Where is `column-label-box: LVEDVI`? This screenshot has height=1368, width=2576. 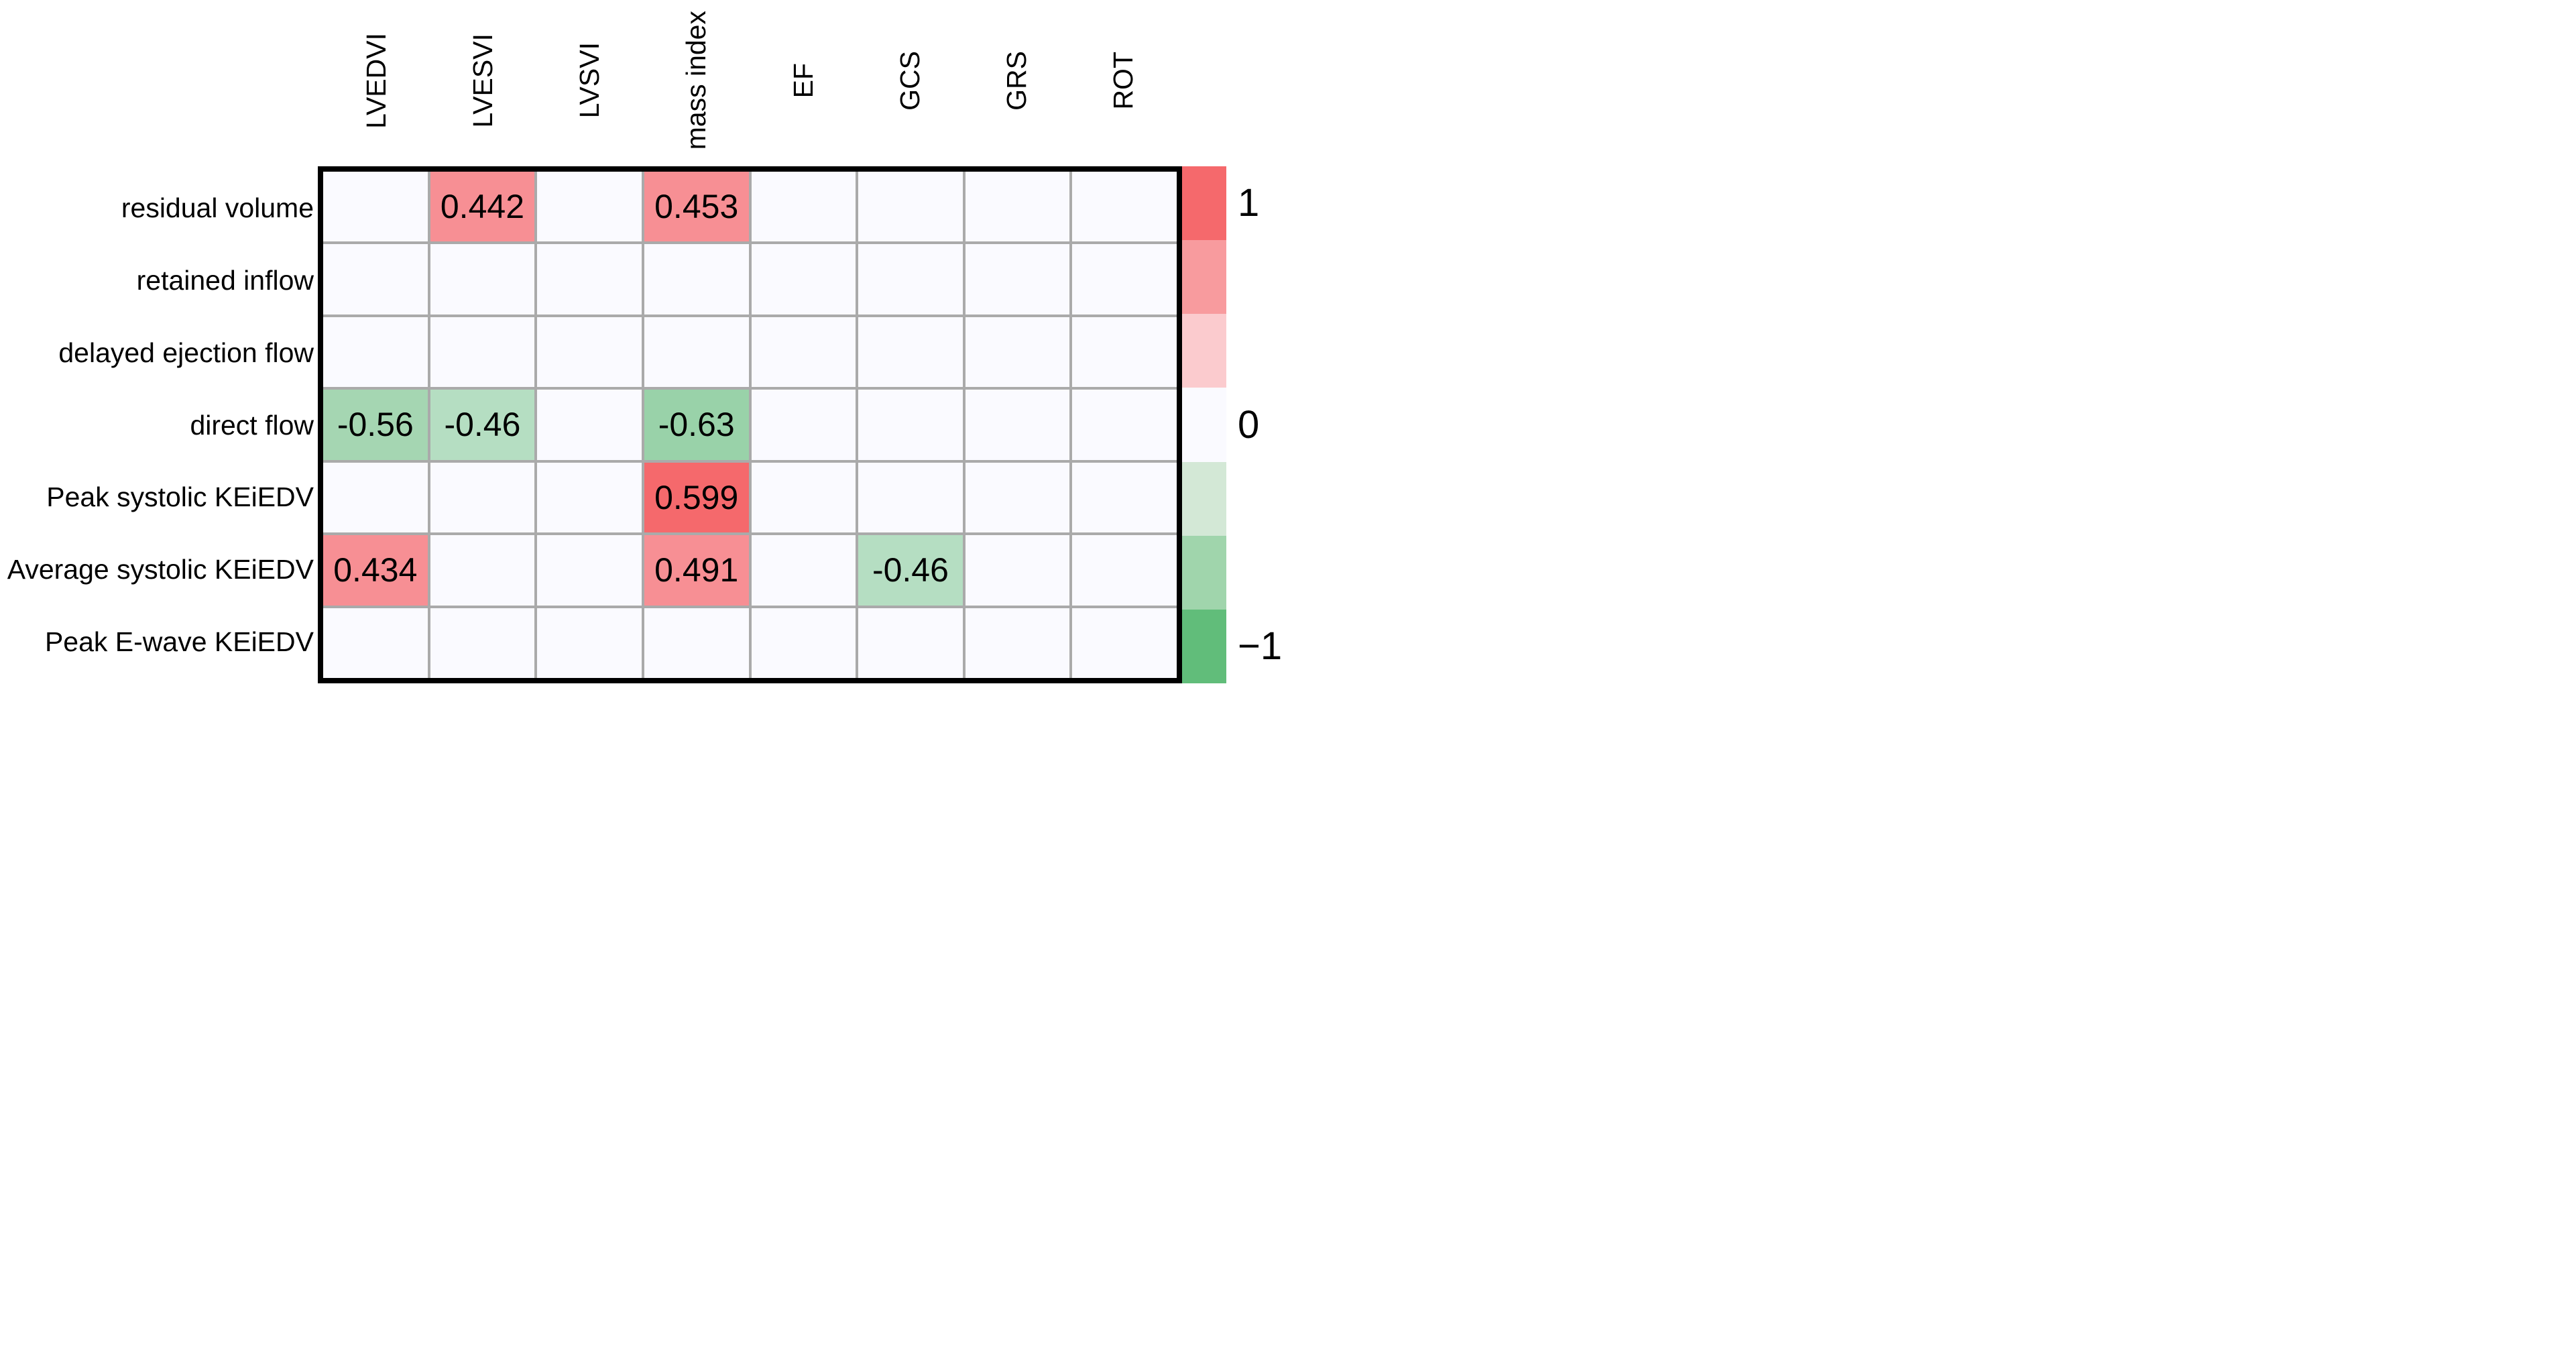 column-label-box: LVEDVI is located at coordinates (376, 80).